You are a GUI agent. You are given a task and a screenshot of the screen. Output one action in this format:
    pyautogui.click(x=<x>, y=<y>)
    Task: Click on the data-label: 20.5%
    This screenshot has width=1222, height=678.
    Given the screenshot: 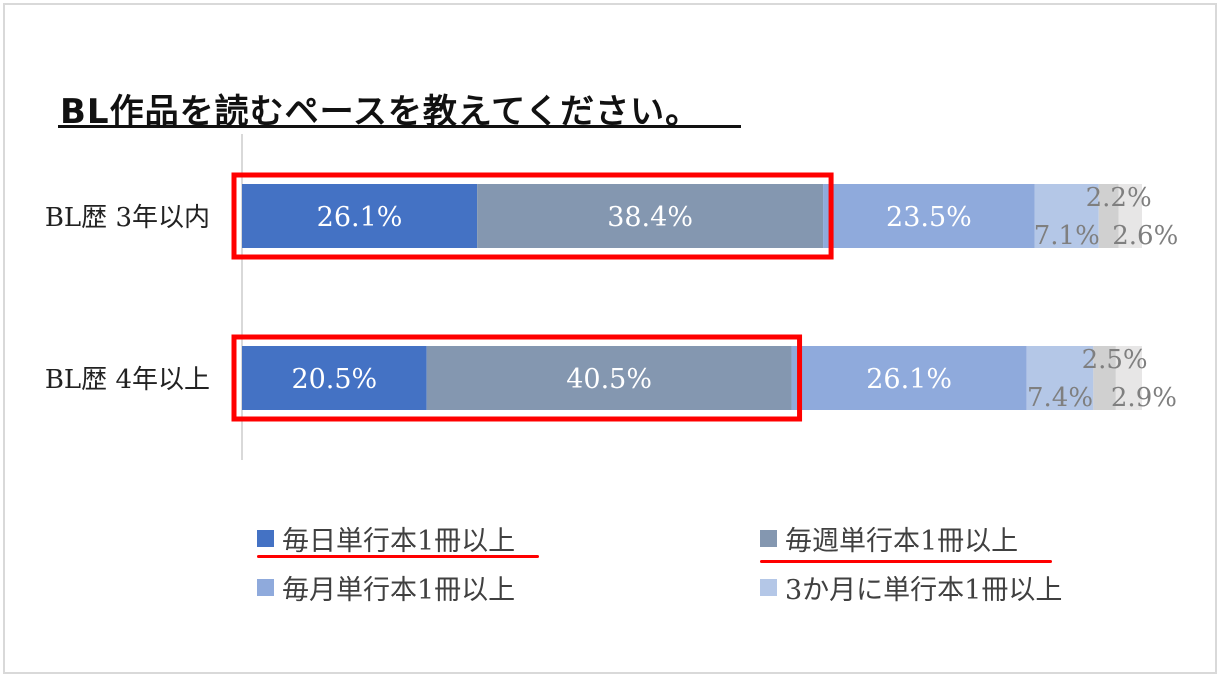 What is the action you would take?
    pyautogui.click(x=334, y=379)
    